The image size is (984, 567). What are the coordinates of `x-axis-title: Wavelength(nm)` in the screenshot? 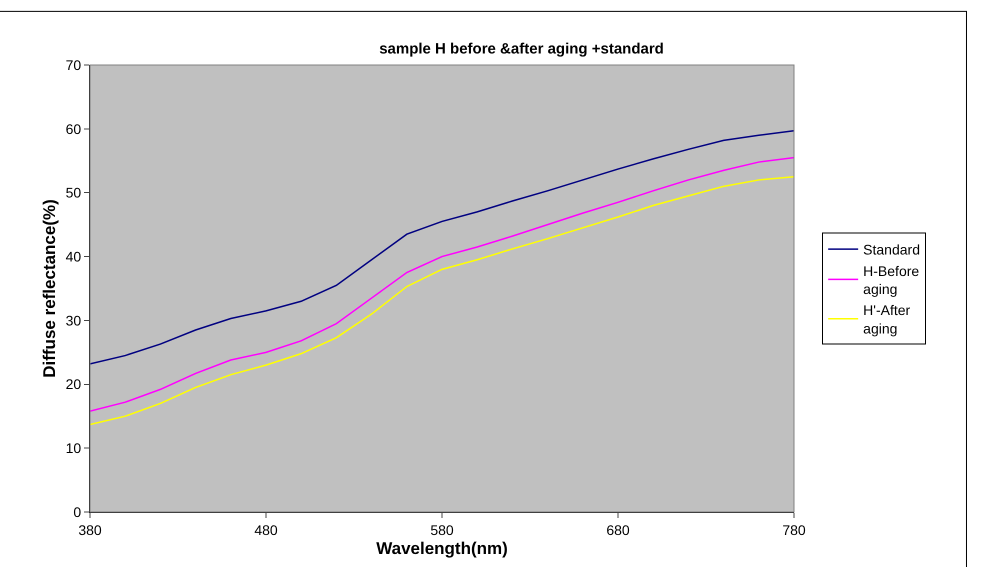 It's located at (442, 548).